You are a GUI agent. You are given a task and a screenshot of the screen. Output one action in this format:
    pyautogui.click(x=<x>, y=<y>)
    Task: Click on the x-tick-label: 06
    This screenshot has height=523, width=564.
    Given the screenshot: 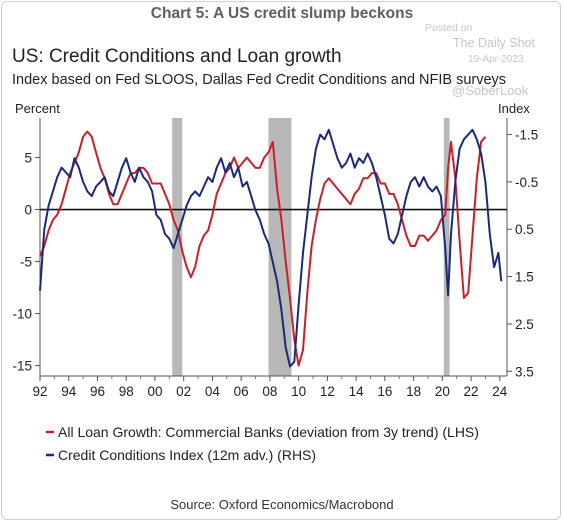 What is the action you would take?
    pyautogui.click(x=241, y=391)
    